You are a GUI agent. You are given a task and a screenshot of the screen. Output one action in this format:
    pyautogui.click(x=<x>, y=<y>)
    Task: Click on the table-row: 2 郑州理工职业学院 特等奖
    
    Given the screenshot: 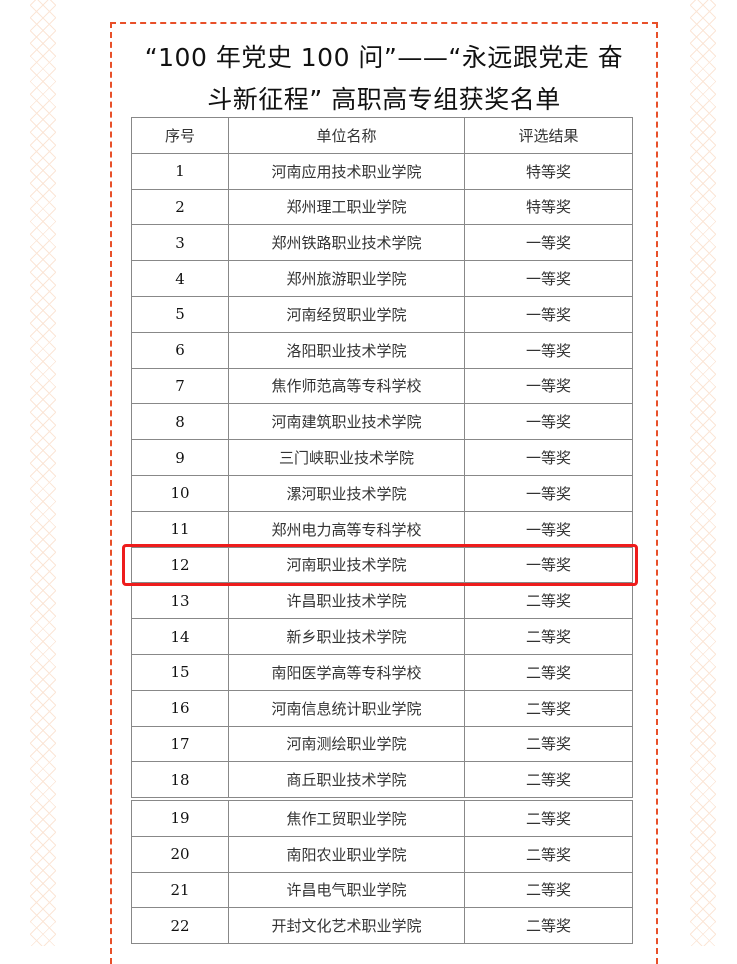 What is the action you would take?
    pyautogui.click(x=382, y=207)
    